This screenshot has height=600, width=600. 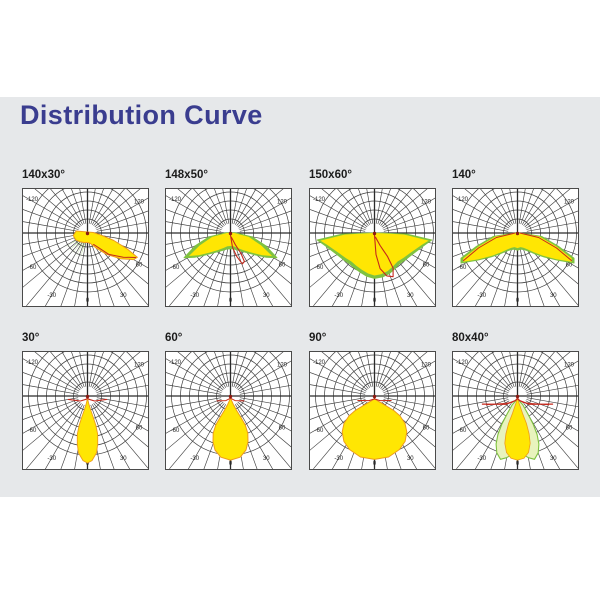 I want to click on chart-140x30: 140x30° -120 120 -60 60 -30 30 0, so click(x=85, y=236).